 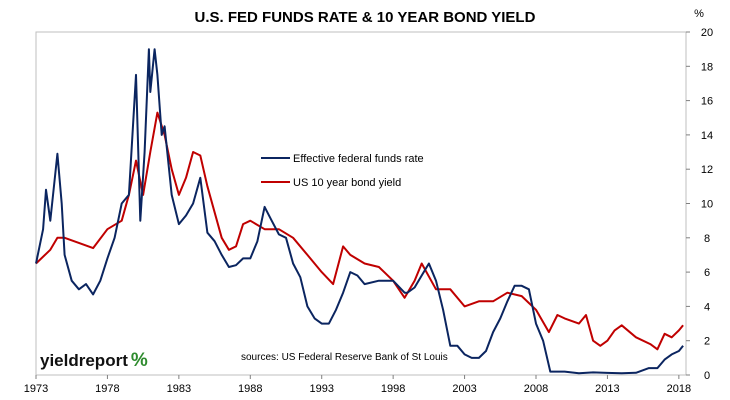 What do you see at coordinates (536, 389) in the screenshot?
I see `x-tick-label: 2008` at bounding box center [536, 389].